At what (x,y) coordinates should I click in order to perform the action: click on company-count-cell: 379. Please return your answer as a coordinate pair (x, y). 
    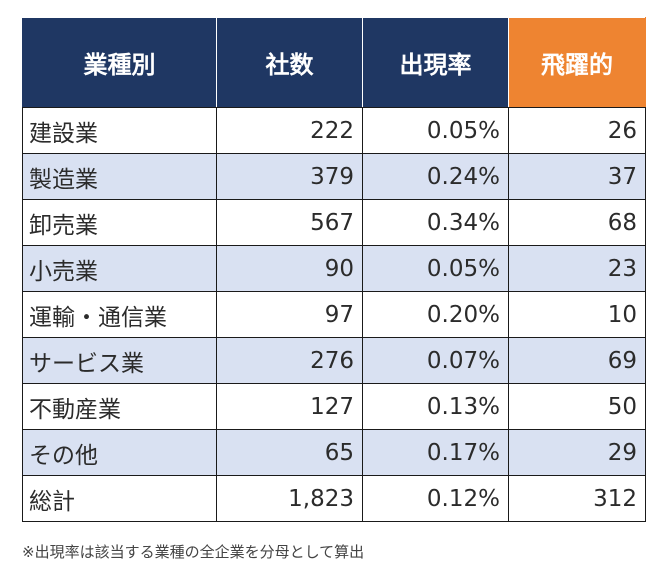
    Looking at the image, I should click on (289, 176).